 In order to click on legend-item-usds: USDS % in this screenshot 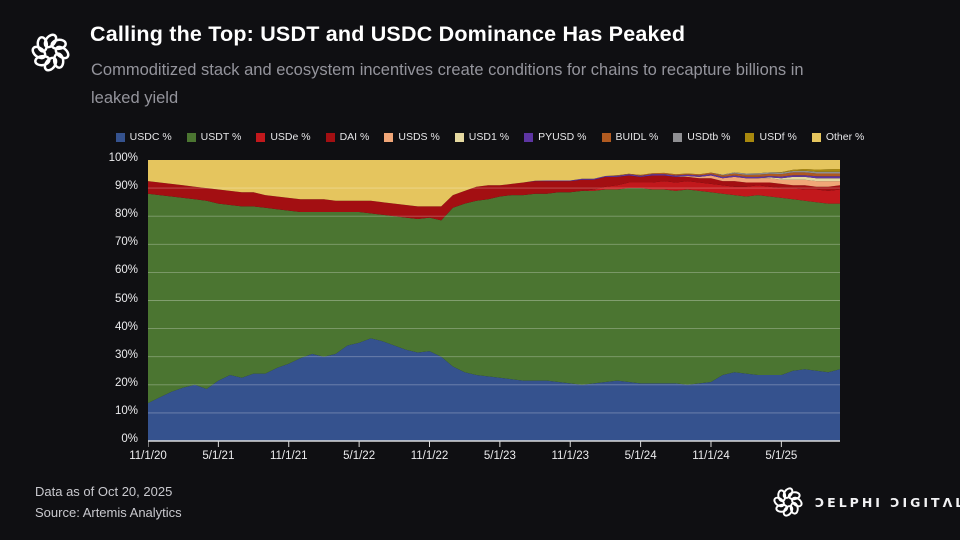, I will do `click(412, 137)`.